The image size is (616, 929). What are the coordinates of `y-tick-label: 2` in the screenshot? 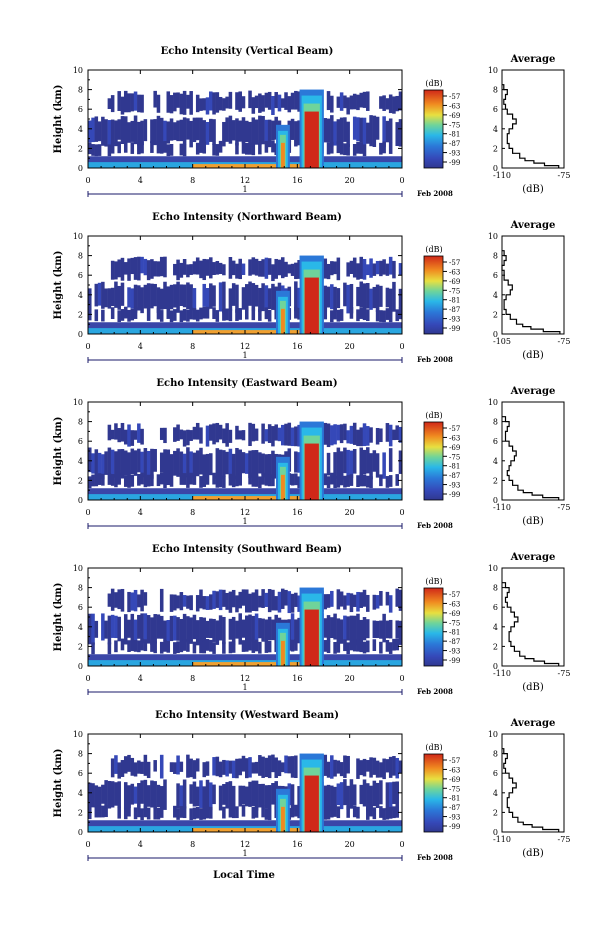 It's located at (80, 480).